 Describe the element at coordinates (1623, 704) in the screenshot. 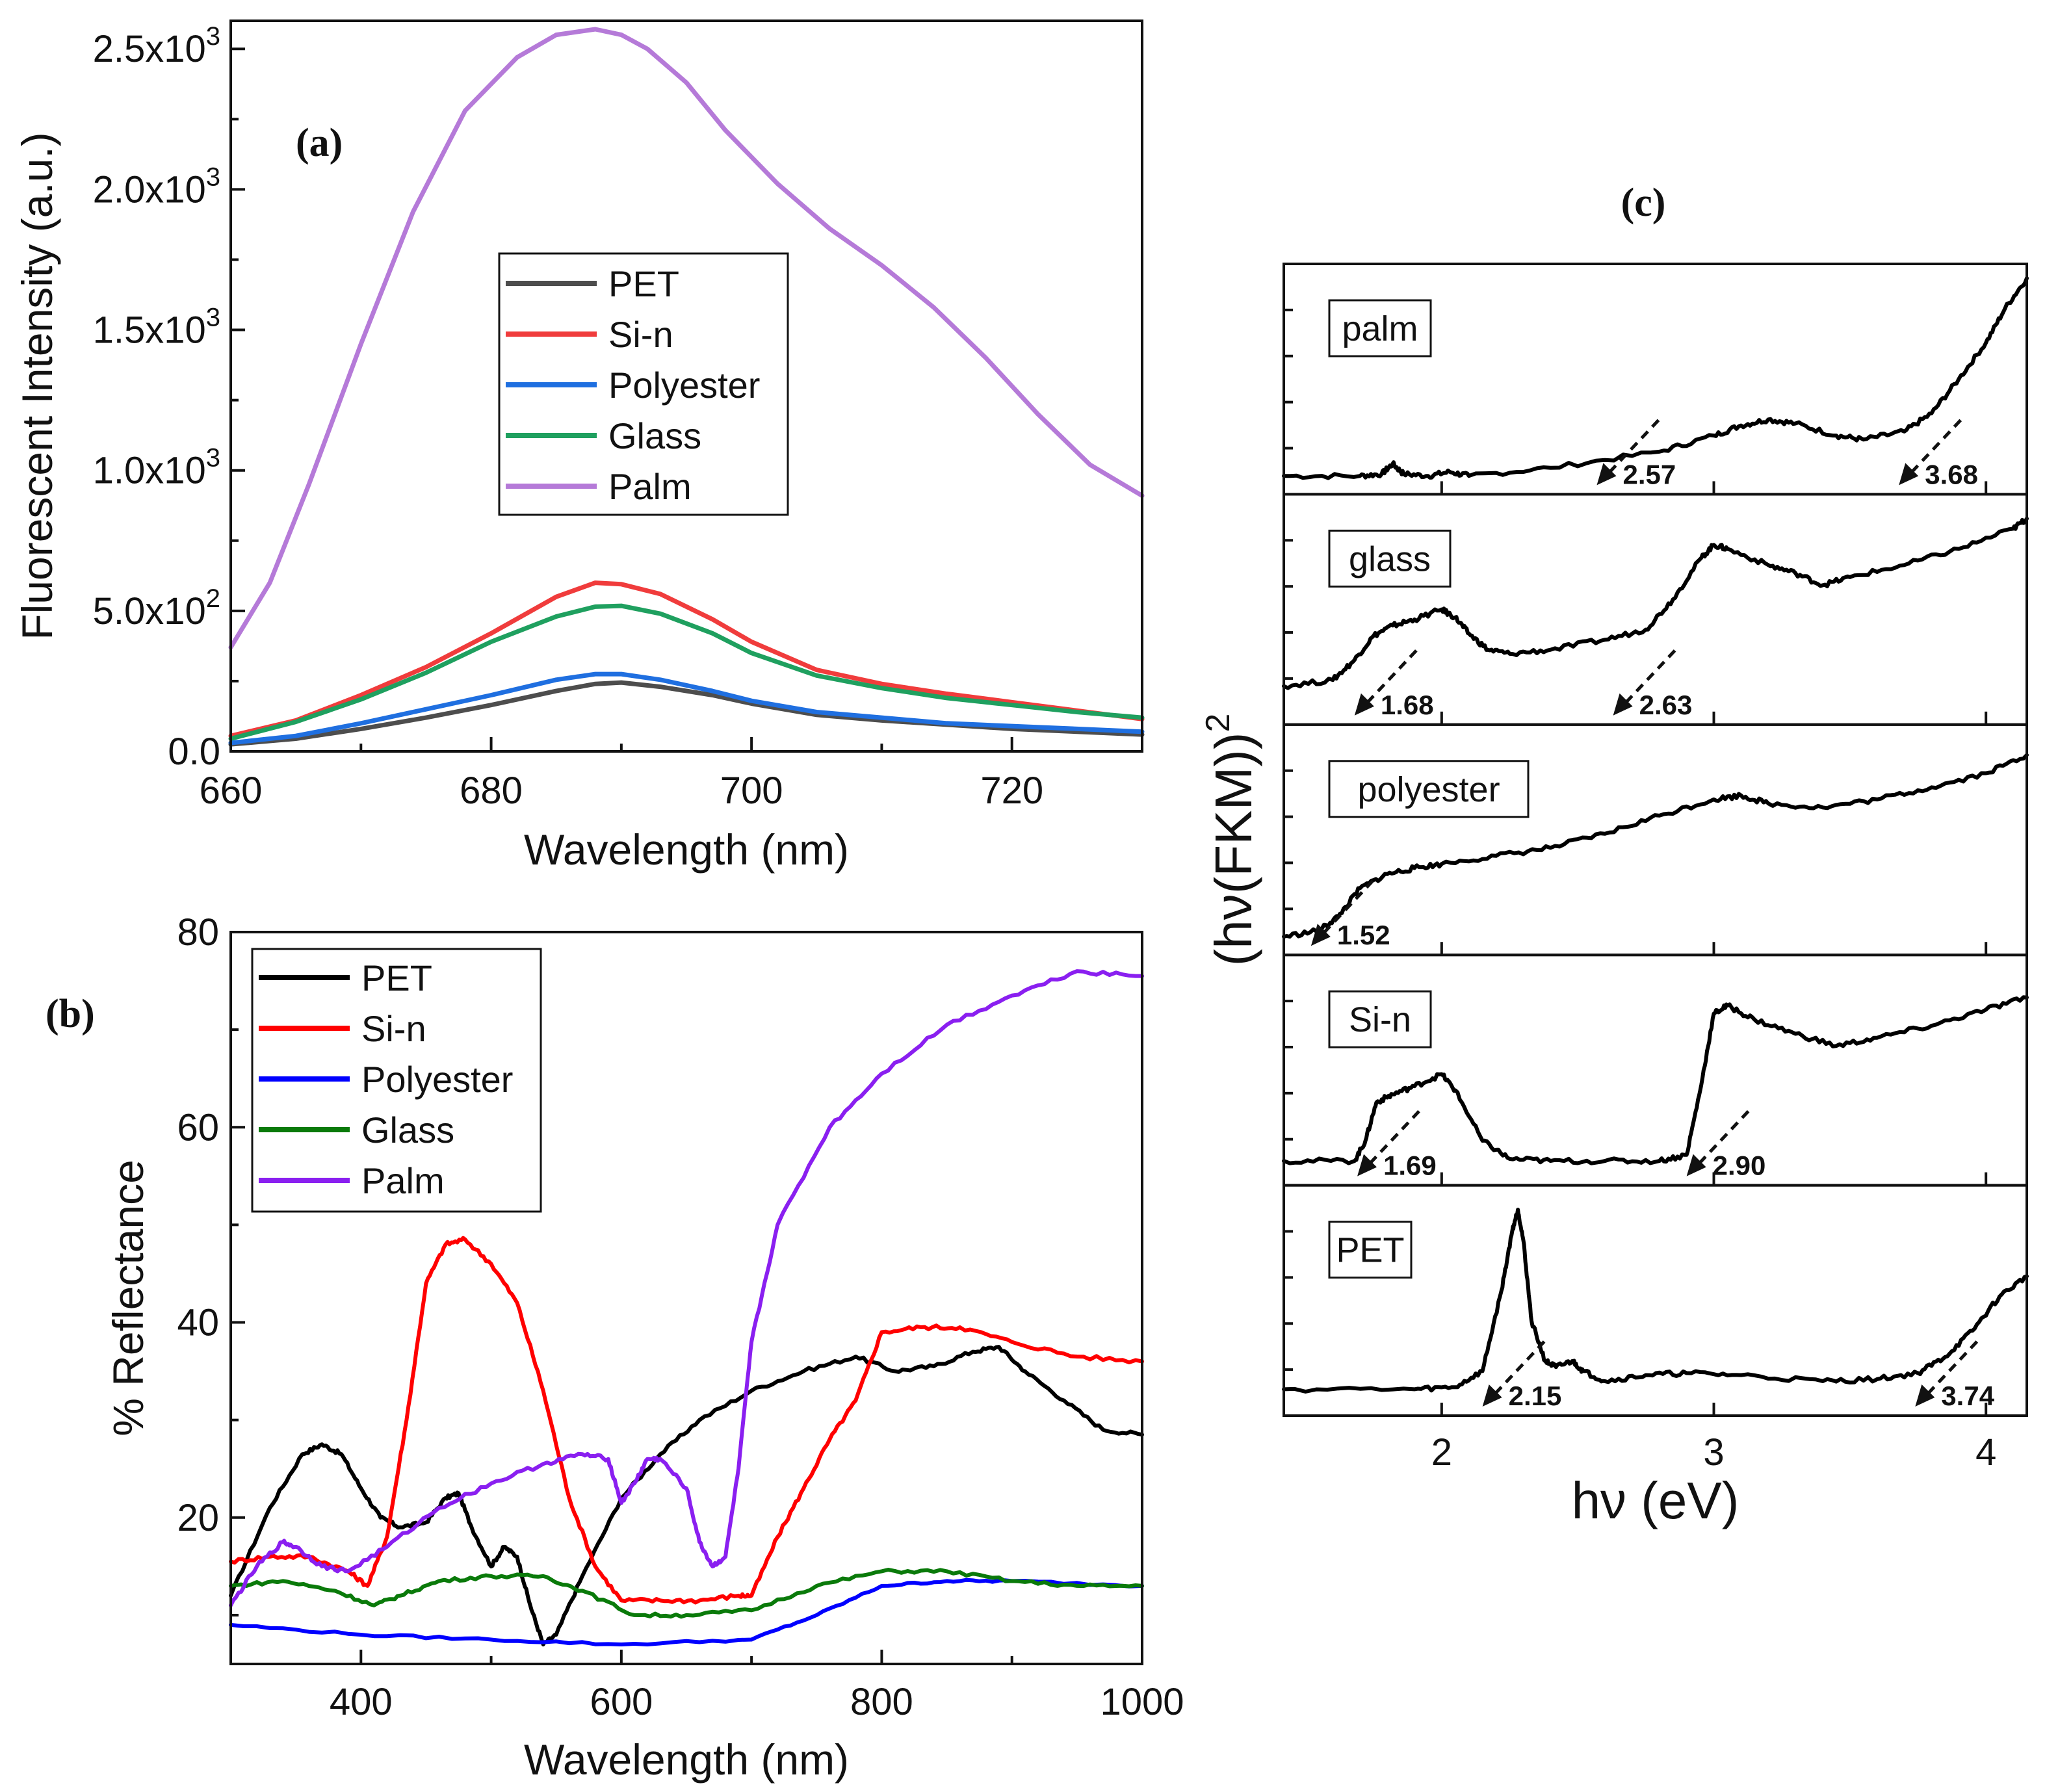

I see `tangent-arrow-2.63` at that location.